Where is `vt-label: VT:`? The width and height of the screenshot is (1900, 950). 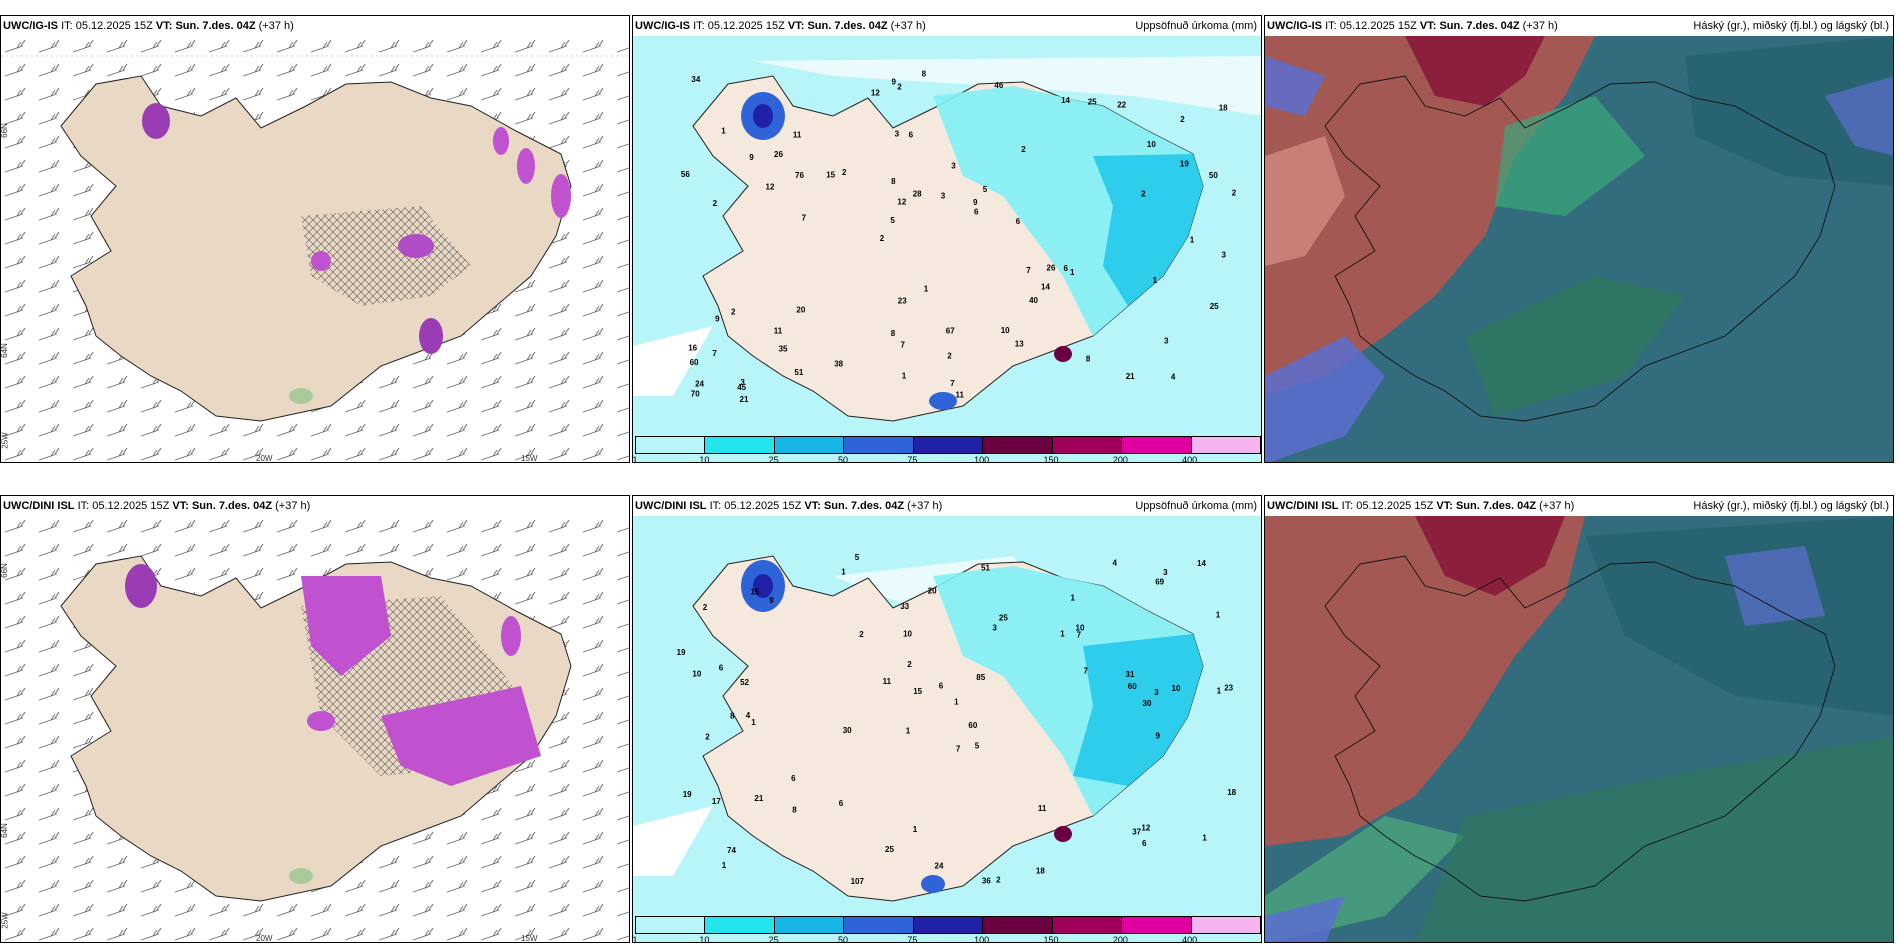
vt-label: VT: is located at coordinates (180, 506).